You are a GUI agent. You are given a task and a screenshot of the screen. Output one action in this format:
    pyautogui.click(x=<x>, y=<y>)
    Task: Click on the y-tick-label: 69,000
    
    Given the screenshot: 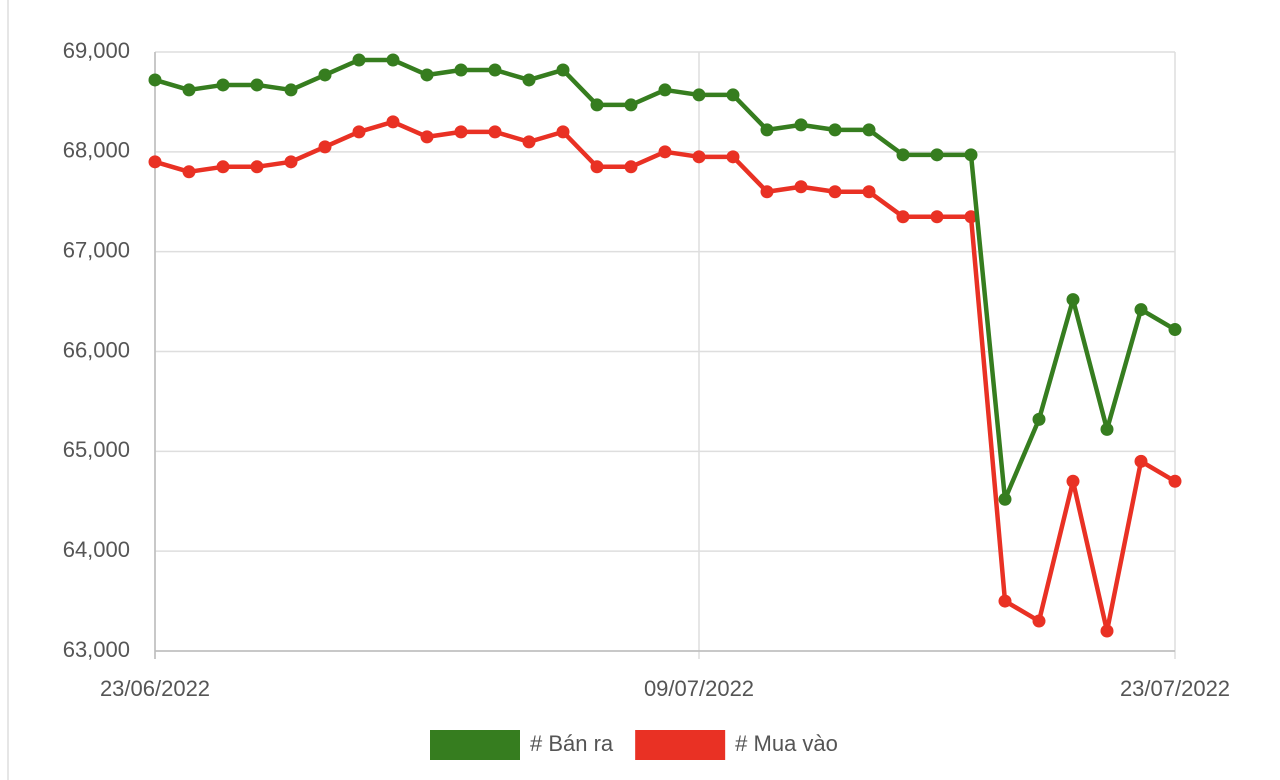 What is the action you would take?
    pyautogui.click(x=96, y=50)
    